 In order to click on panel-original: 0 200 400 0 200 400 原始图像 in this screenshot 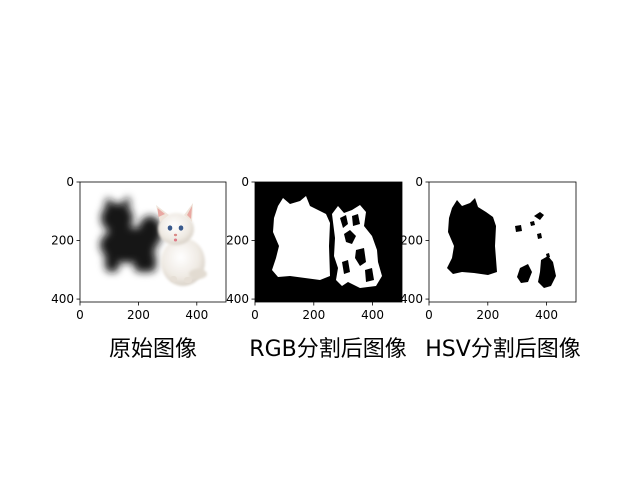, I will do `click(139, 268)`.